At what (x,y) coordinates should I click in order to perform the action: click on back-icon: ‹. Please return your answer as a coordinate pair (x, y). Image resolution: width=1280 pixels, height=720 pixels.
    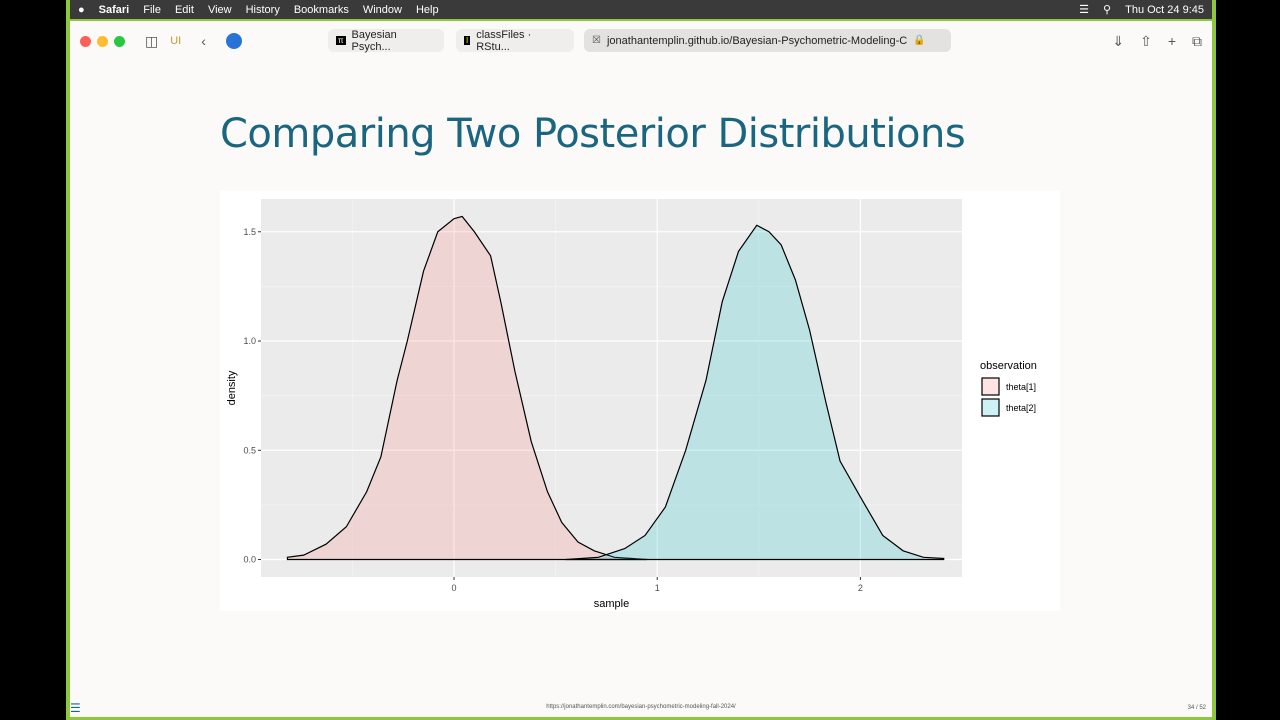
    Looking at the image, I should click on (203, 41).